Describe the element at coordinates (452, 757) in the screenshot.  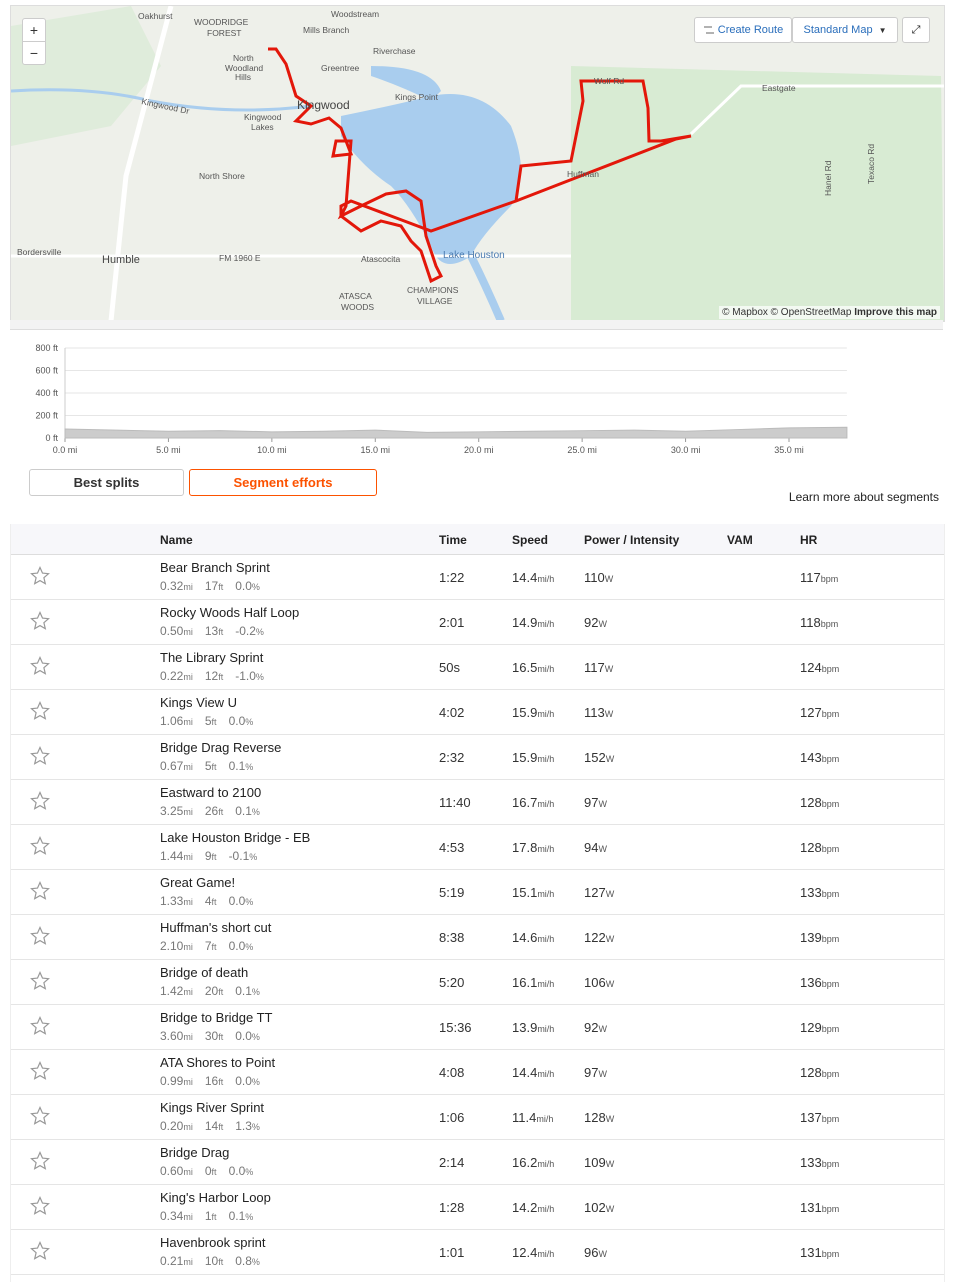
I see `time: 2:32` at that location.